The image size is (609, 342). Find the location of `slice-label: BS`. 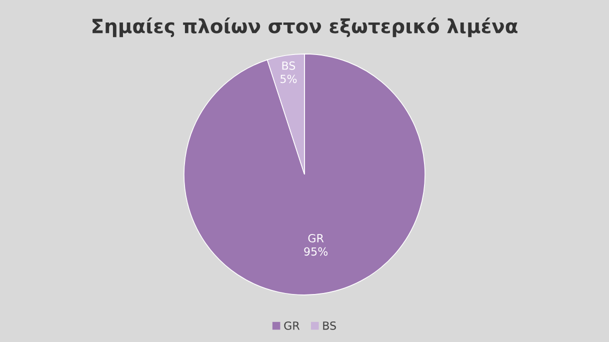

slice-label: BS is located at coordinates (289, 65).